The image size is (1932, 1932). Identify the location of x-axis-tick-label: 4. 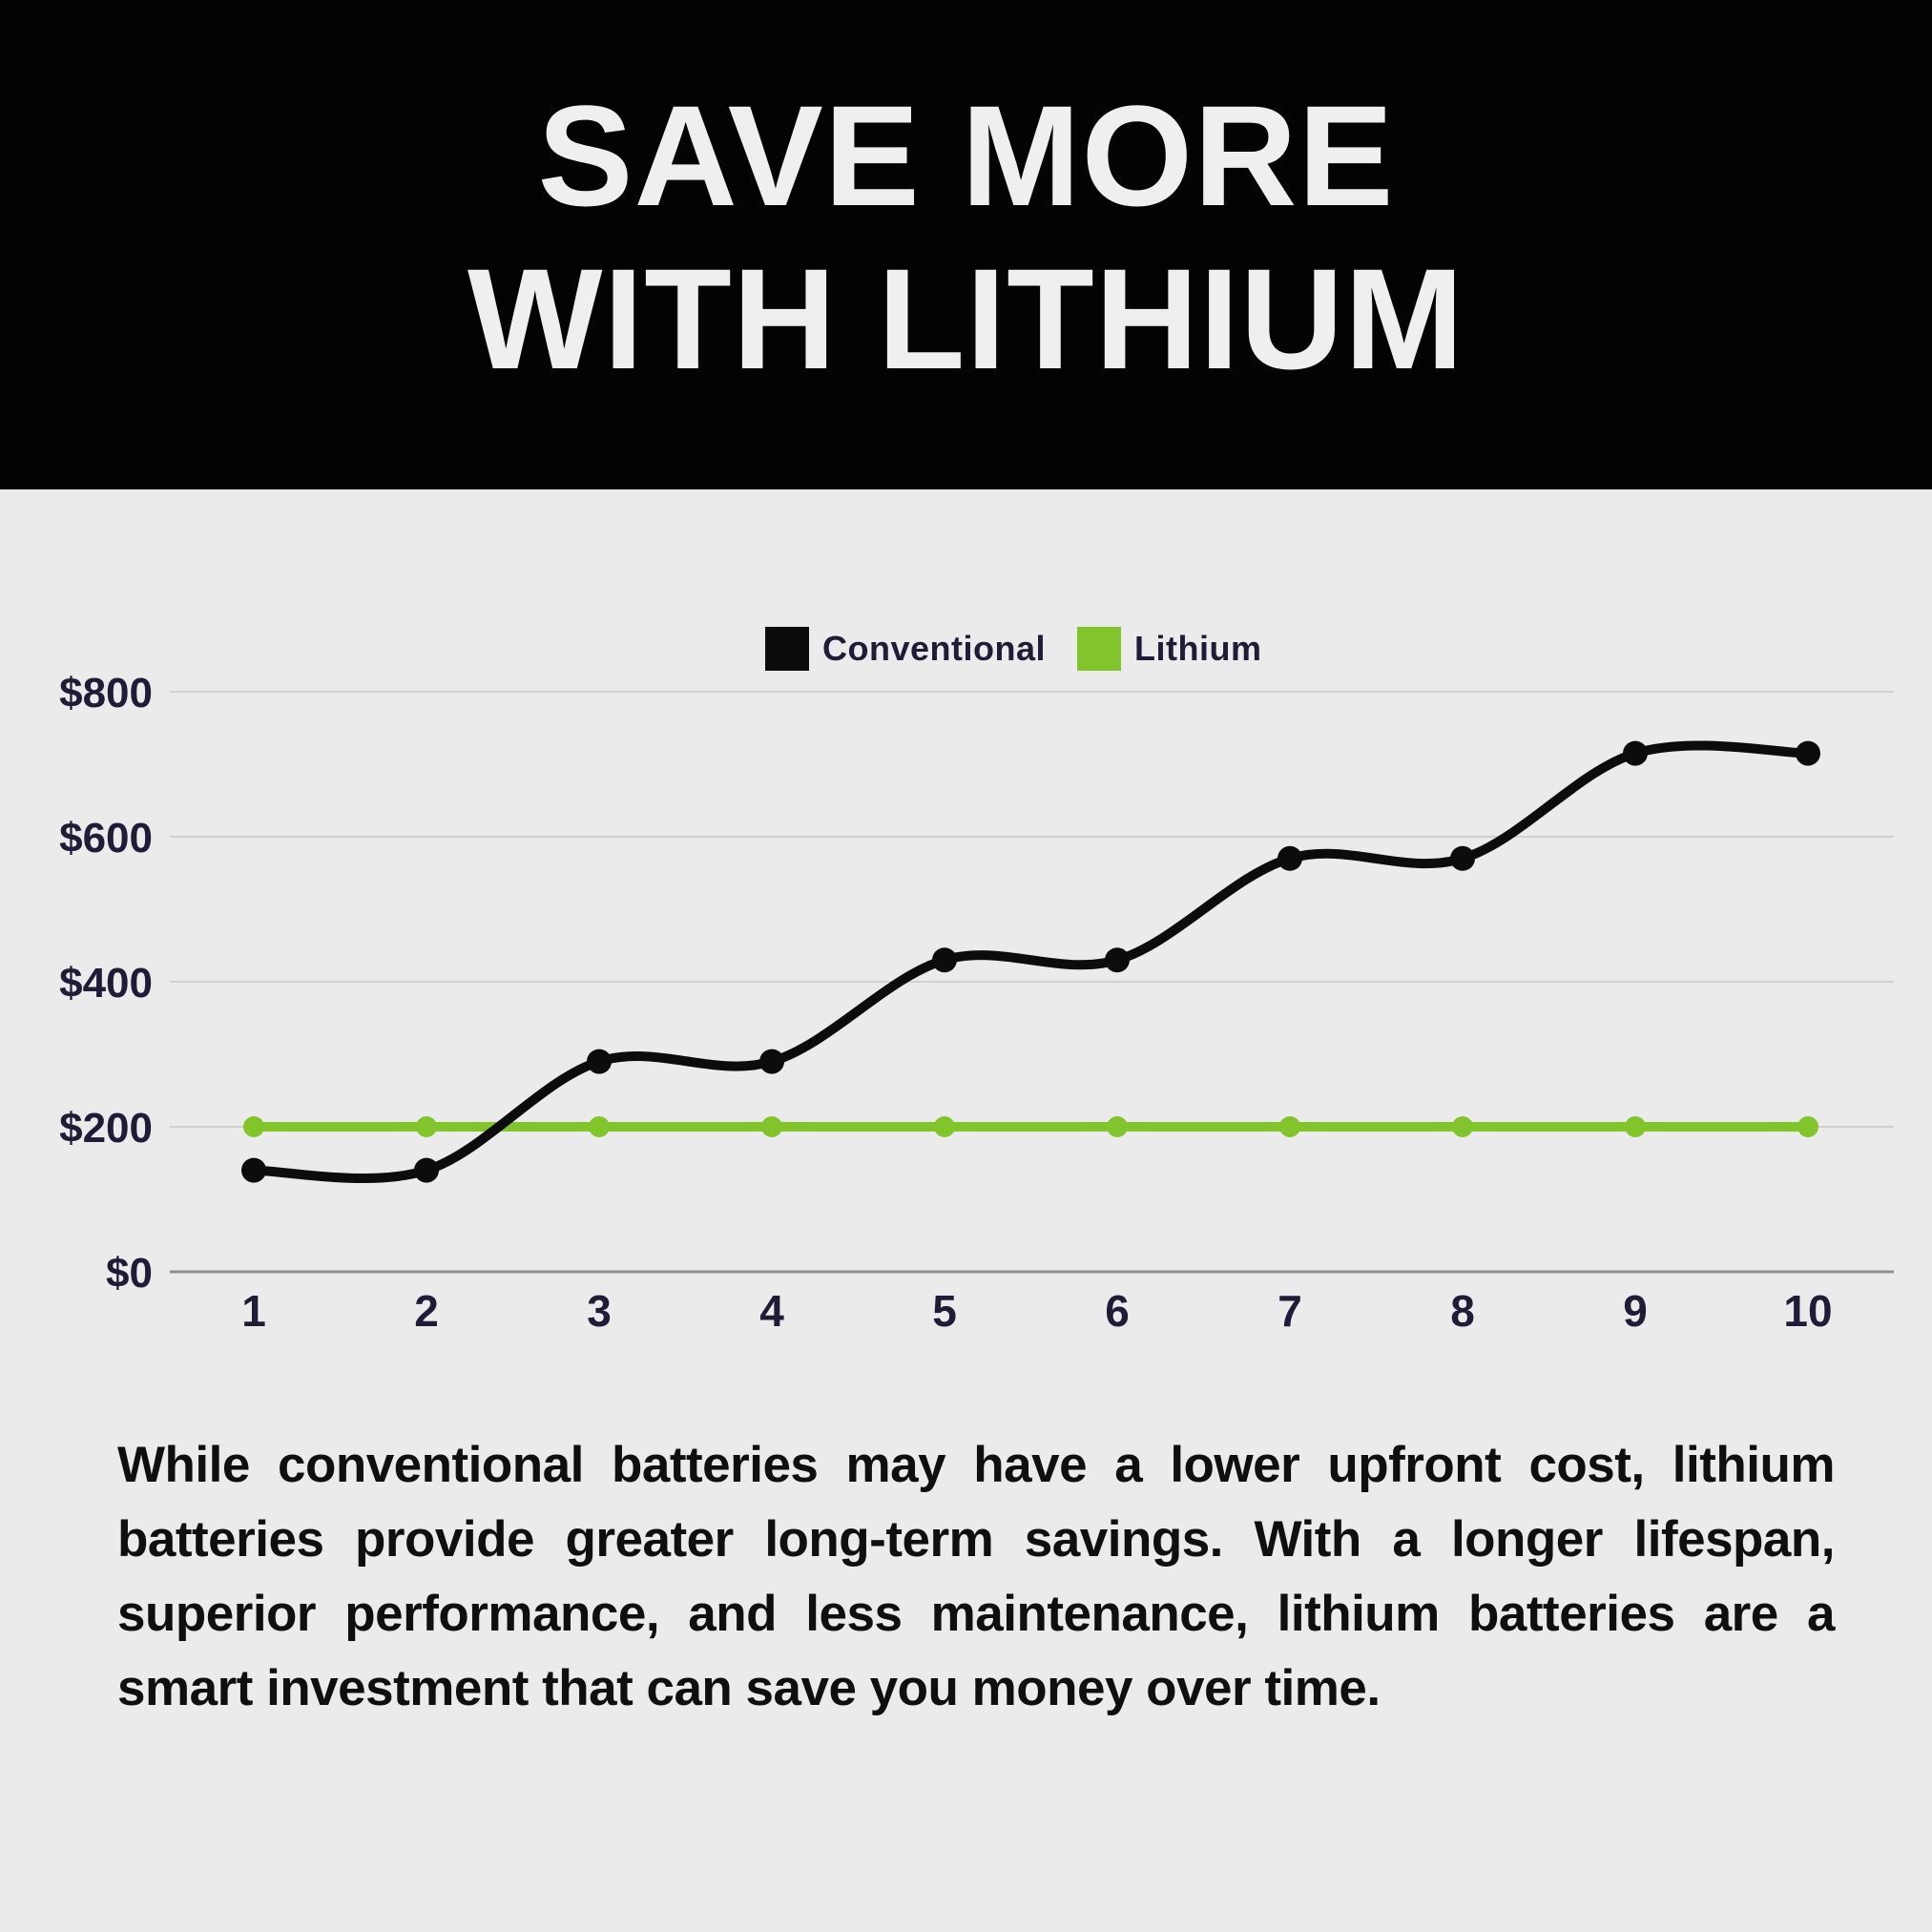
(771, 1311).